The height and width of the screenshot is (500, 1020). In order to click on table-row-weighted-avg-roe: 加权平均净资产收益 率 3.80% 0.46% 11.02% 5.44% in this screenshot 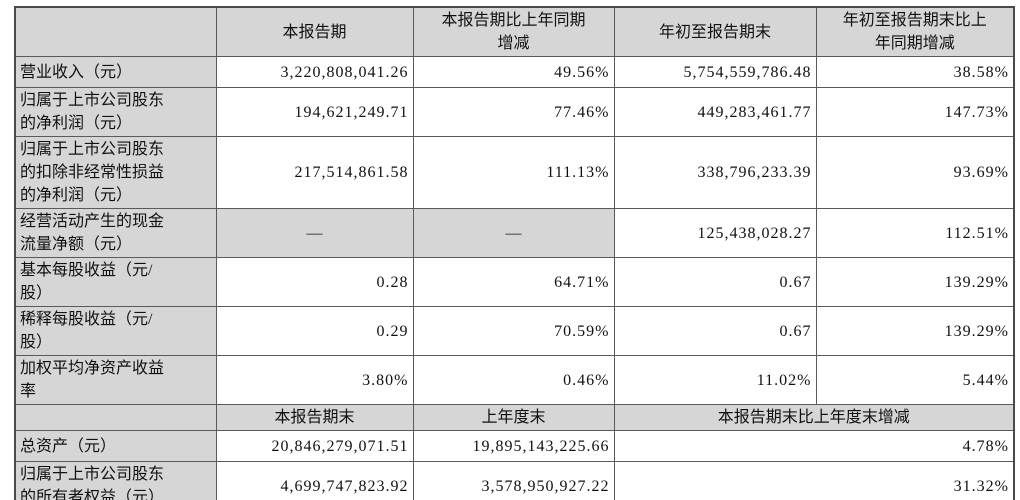, I will do `click(514, 380)`.